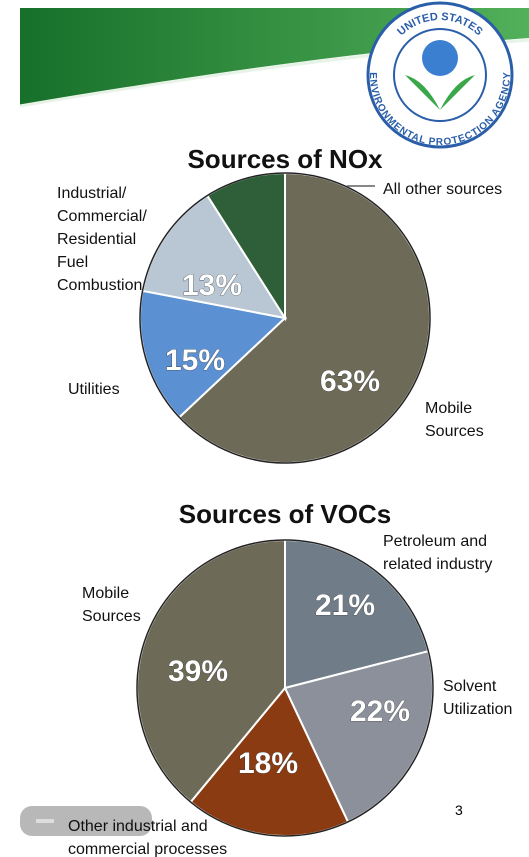 Image resolution: width=529 pixels, height=857 pixels. Describe the element at coordinates (440, 58) in the screenshot. I see `logo-sun` at that location.